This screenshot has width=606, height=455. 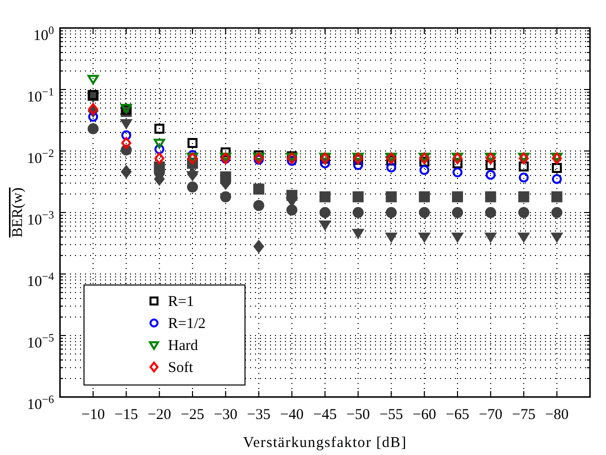 I want to click on y-tick-label: 10$^{−1}$, so click(x=40, y=96).